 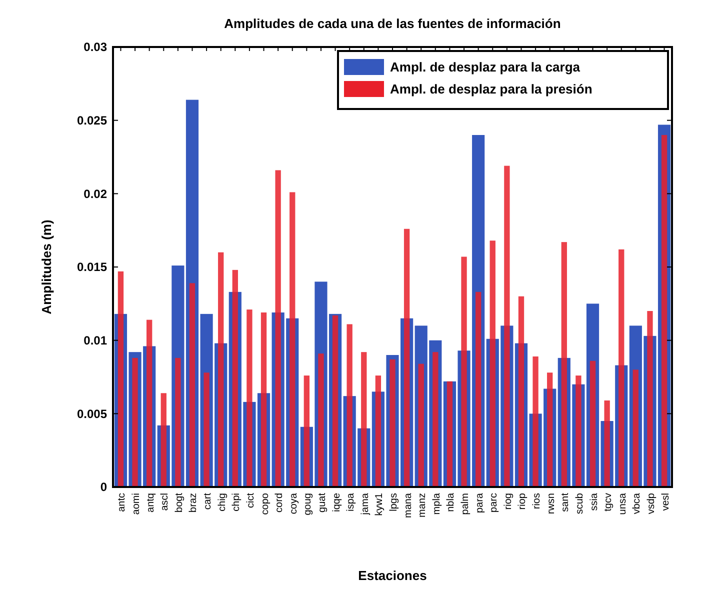 I want to click on x-tick-label: sant, so click(x=566, y=502).